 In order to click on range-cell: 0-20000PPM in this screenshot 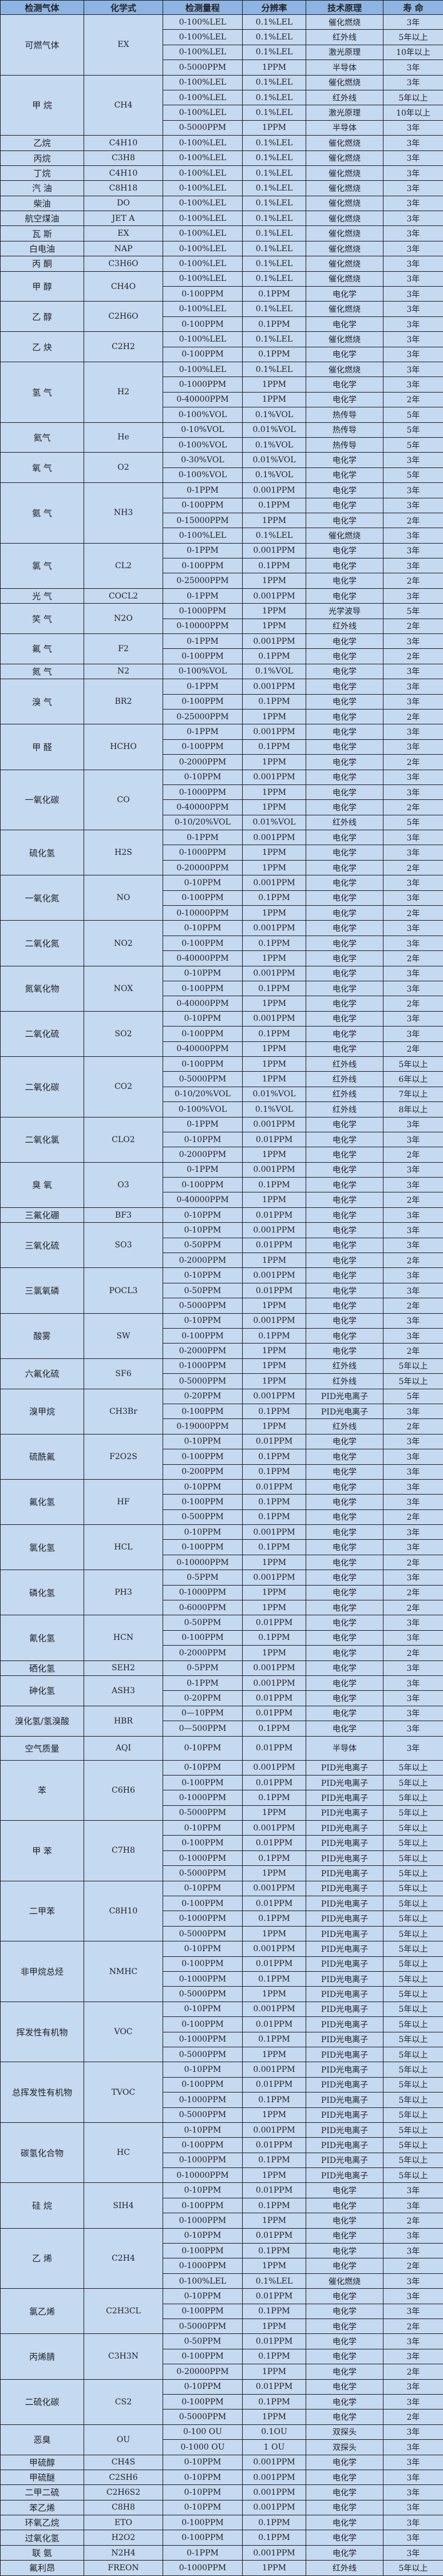, I will do `click(203, 868)`.